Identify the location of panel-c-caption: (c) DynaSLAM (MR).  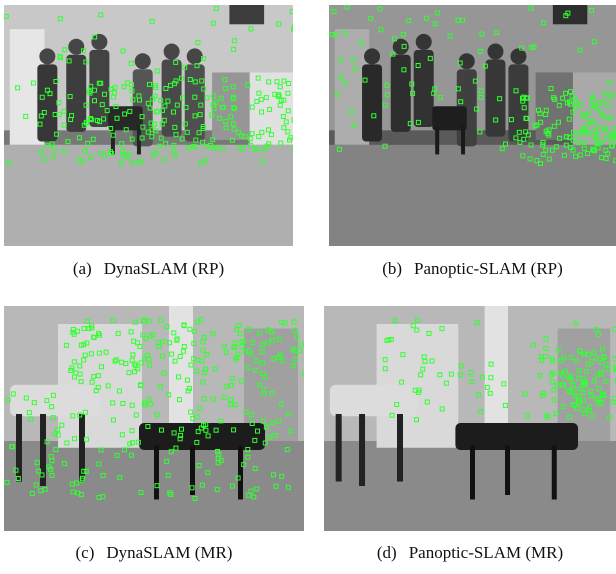
(154, 553).